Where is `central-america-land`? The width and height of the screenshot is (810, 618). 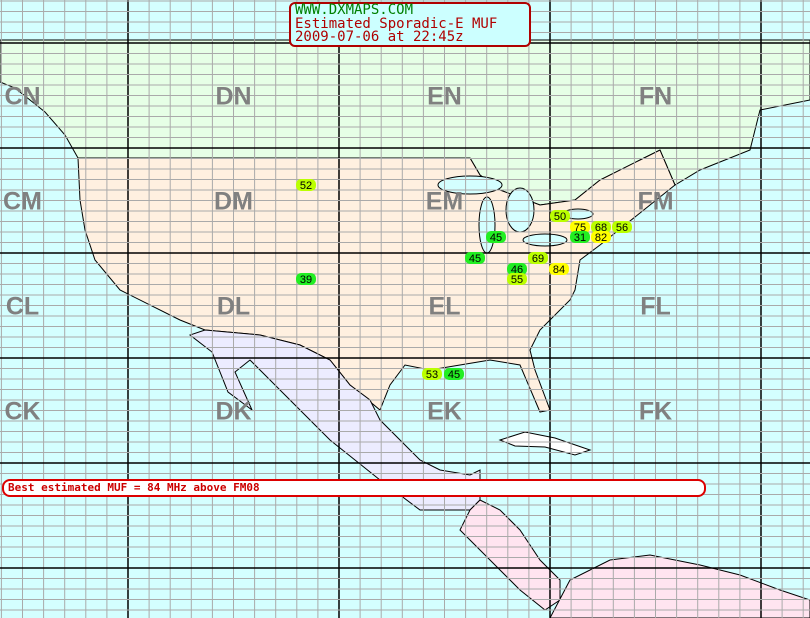 central-america-land is located at coordinates (510, 555).